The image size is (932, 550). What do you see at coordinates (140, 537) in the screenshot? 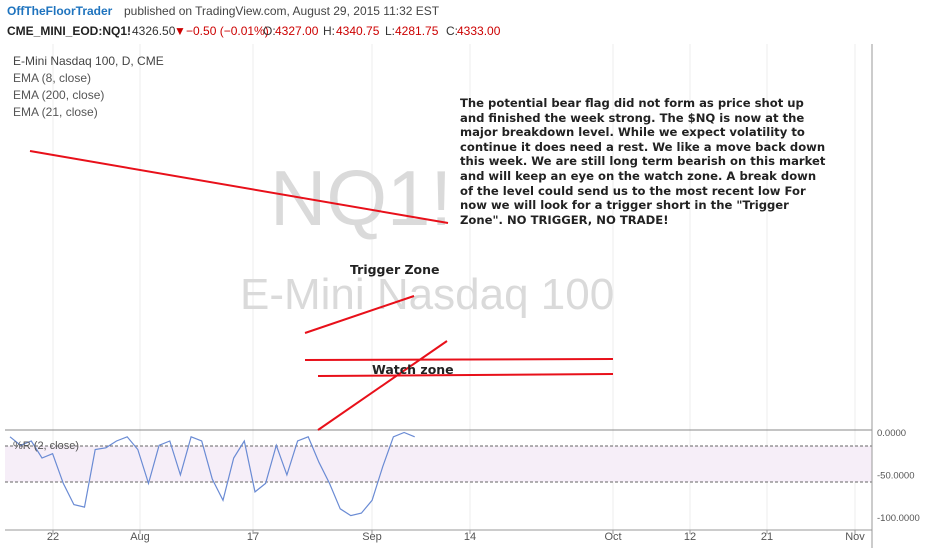
I see `time-tick-label: Aug` at bounding box center [140, 537].